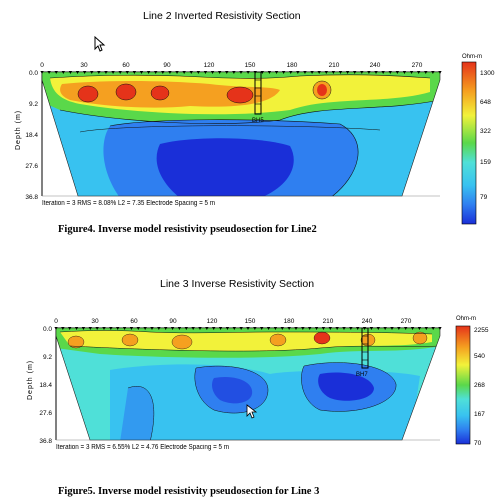  Describe the element at coordinates (469, 143) in the screenshot. I see `colorbar` at that location.